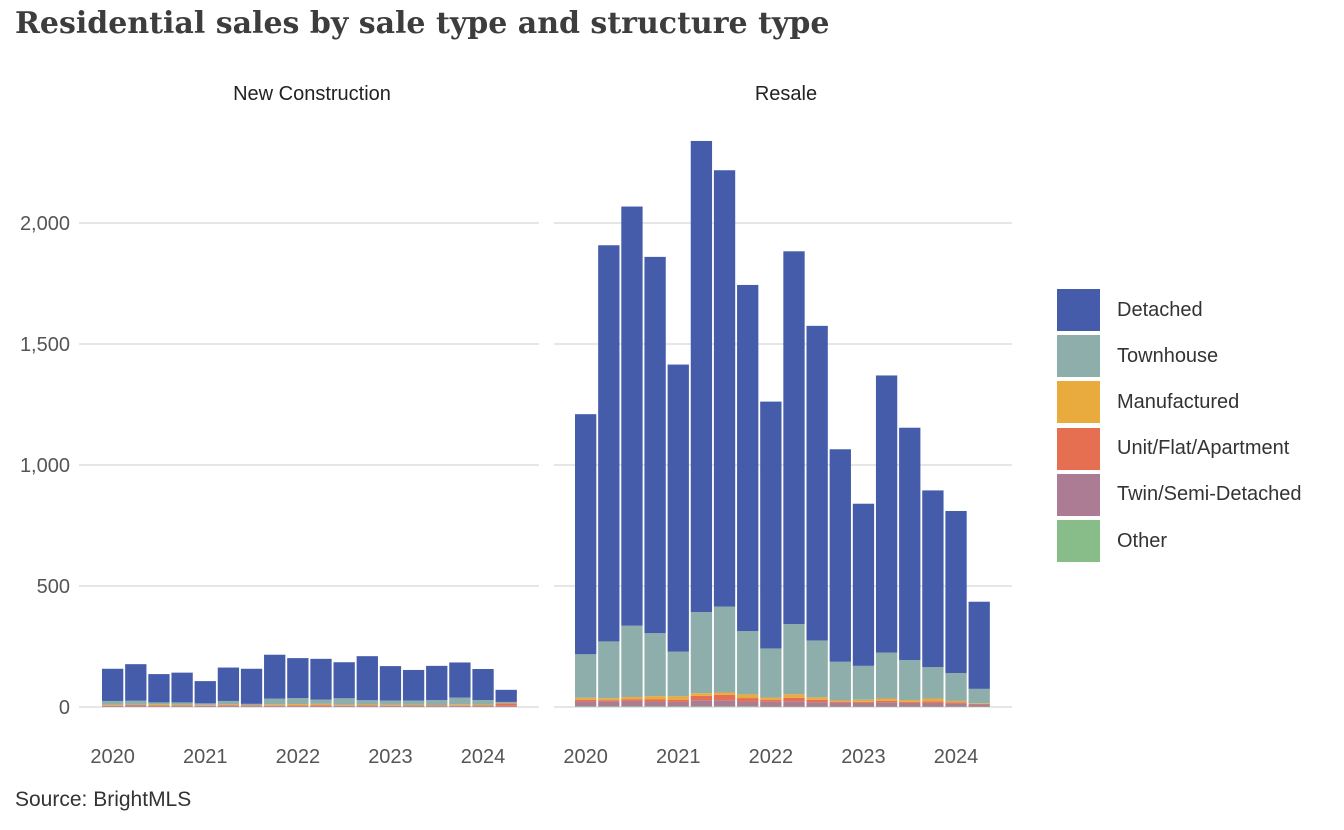  Describe the element at coordinates (1078, 448) in the screenshot. I see `legend-swatch` at that location.